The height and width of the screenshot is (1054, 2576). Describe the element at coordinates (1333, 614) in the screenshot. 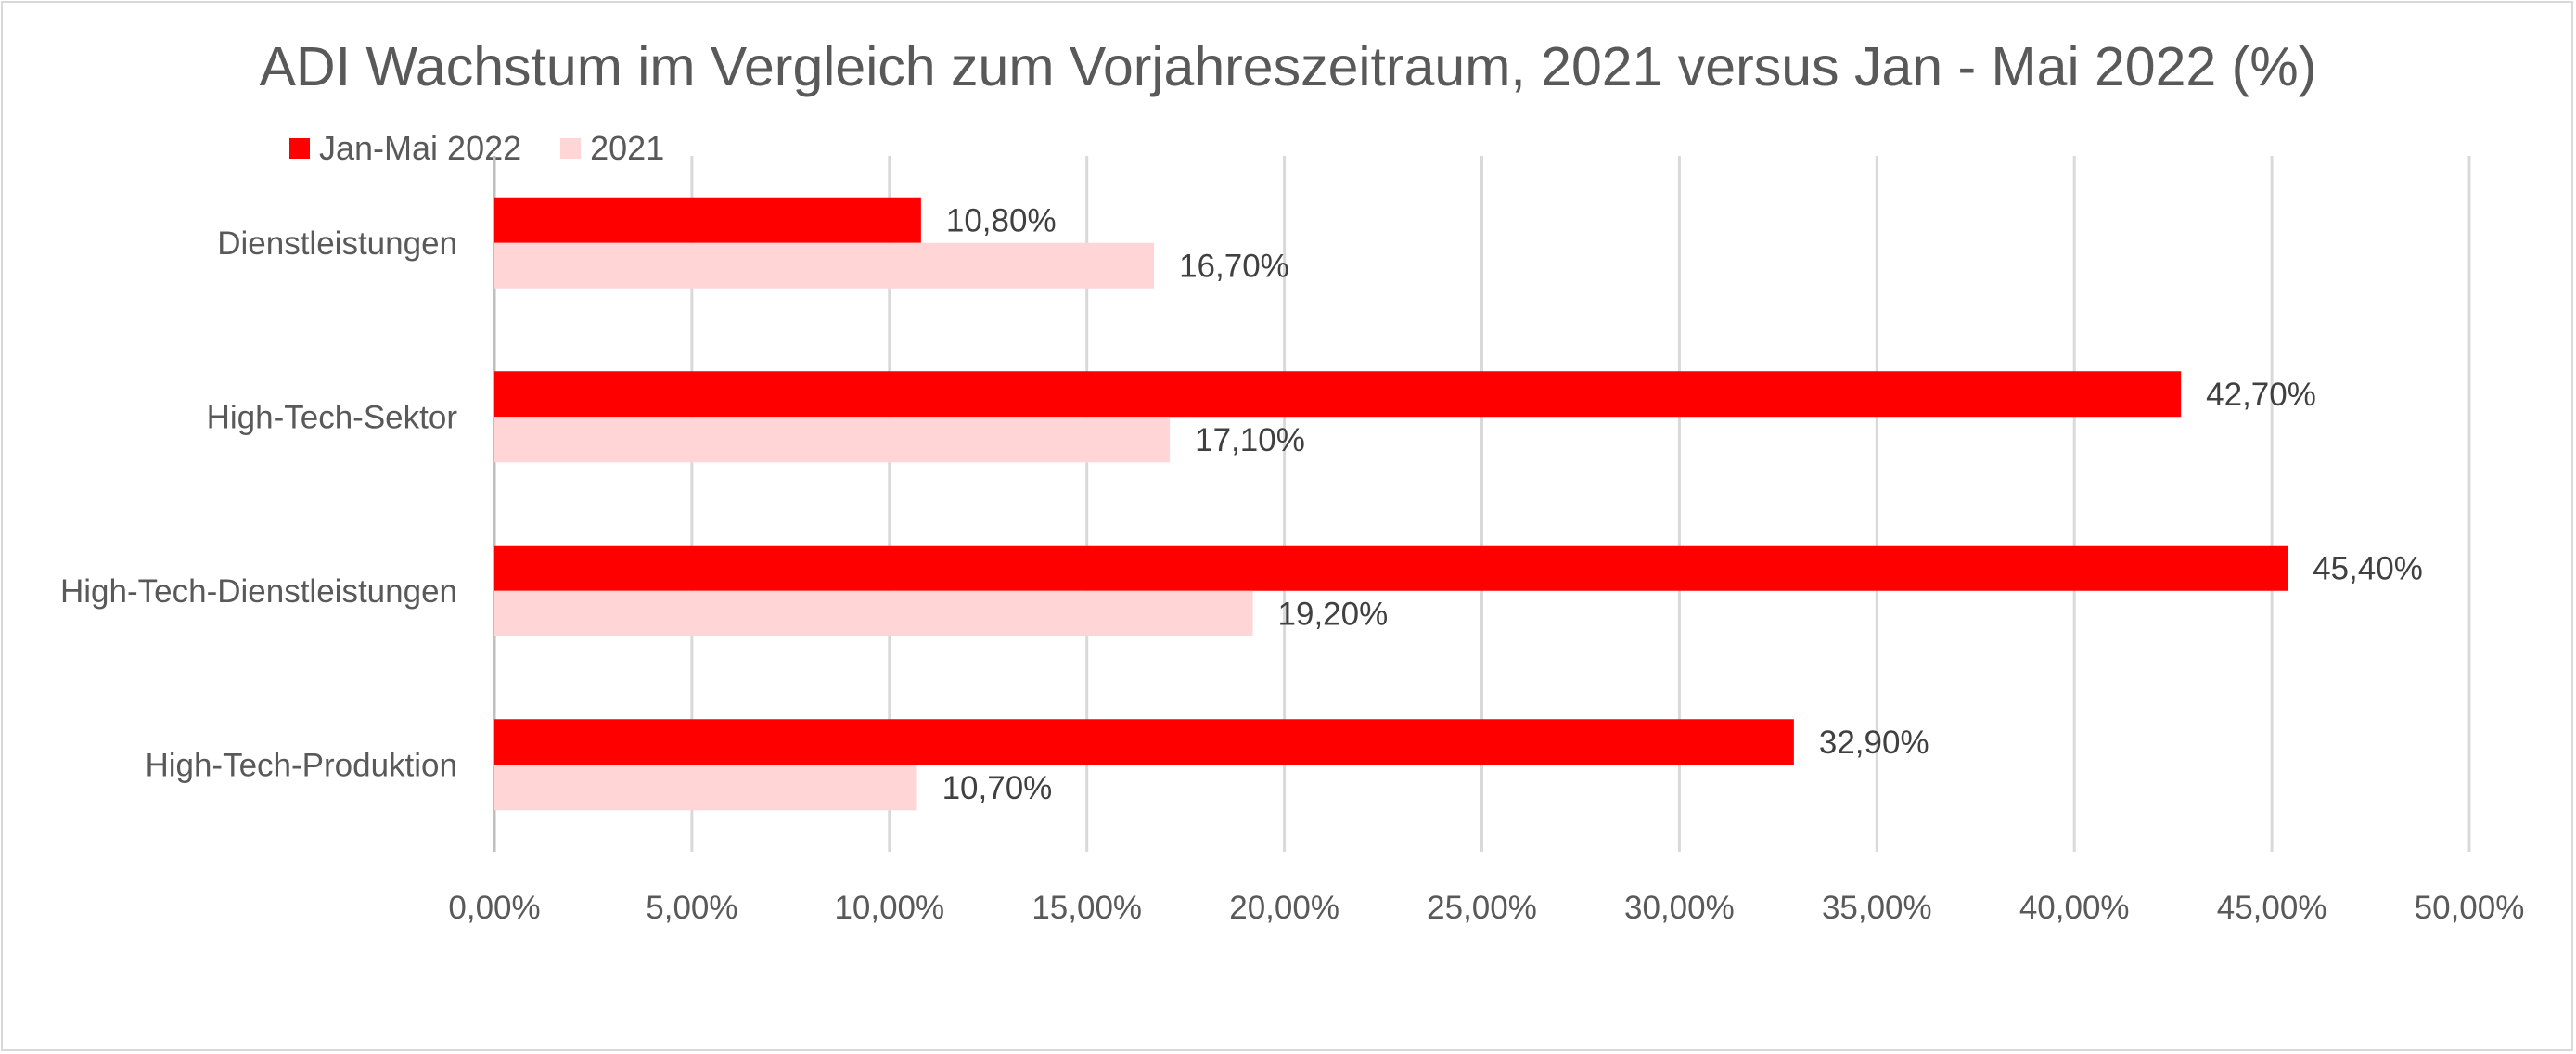

I see `data-label: 19,20%` at that location.